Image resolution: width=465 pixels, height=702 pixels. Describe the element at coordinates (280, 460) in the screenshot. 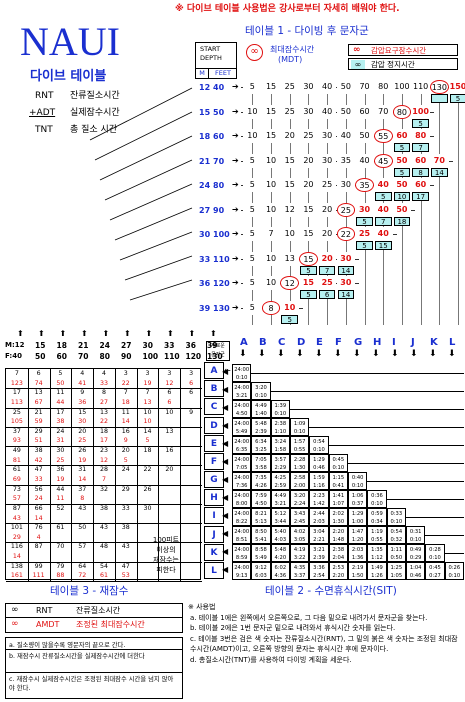

I see `sit-max: 3:57` at that location.